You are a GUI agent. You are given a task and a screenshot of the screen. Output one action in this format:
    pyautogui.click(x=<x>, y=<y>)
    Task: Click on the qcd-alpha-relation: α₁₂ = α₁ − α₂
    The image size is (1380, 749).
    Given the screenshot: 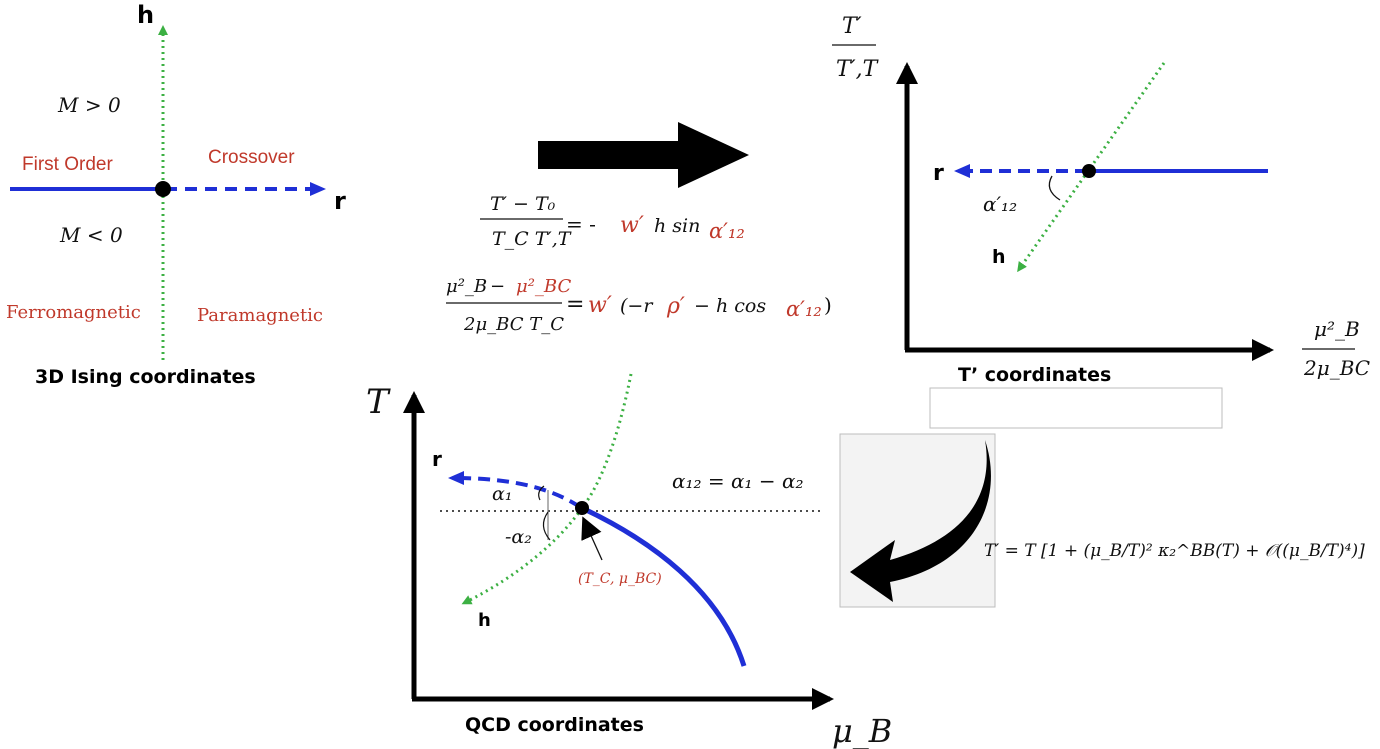 What is the action you would take?
    pyautogui.click(x=738, y=481)
    